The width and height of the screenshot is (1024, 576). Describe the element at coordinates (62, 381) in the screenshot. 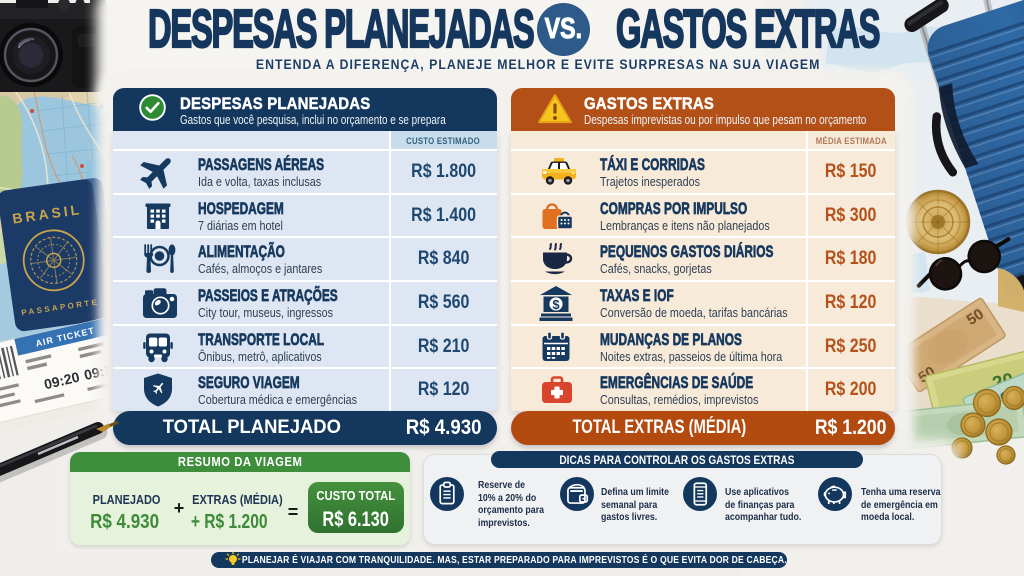

I see `svg-text: 09:20` at that location.